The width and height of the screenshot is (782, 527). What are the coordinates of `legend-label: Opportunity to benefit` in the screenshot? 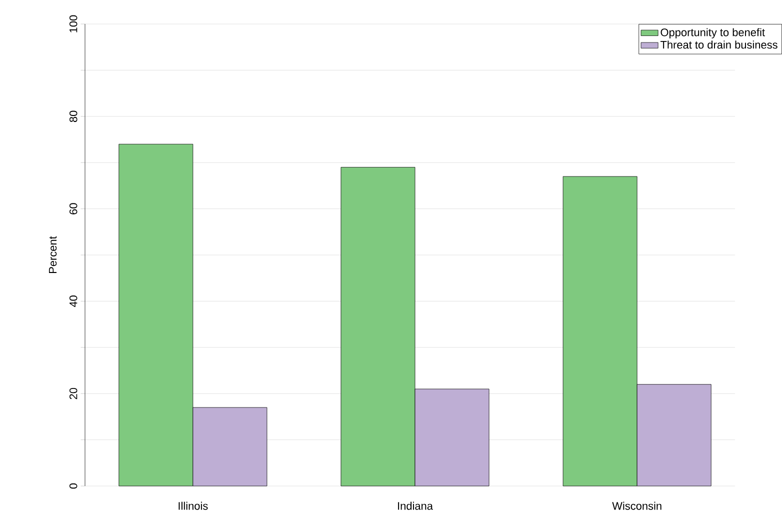 It's located at (712, 33).